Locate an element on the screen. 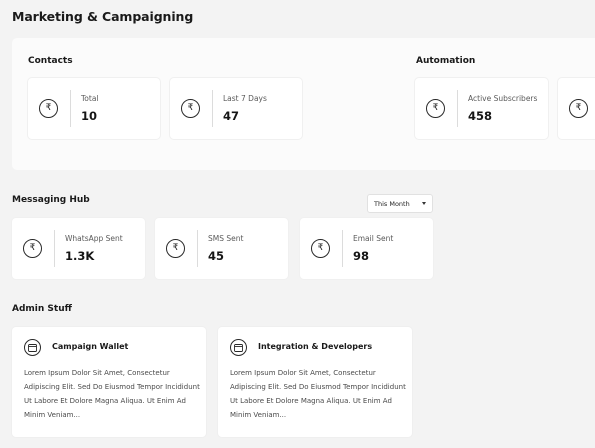 This screenshot has width=595, height=448. period-select-value: This Month is located at coordinates (392, 203).